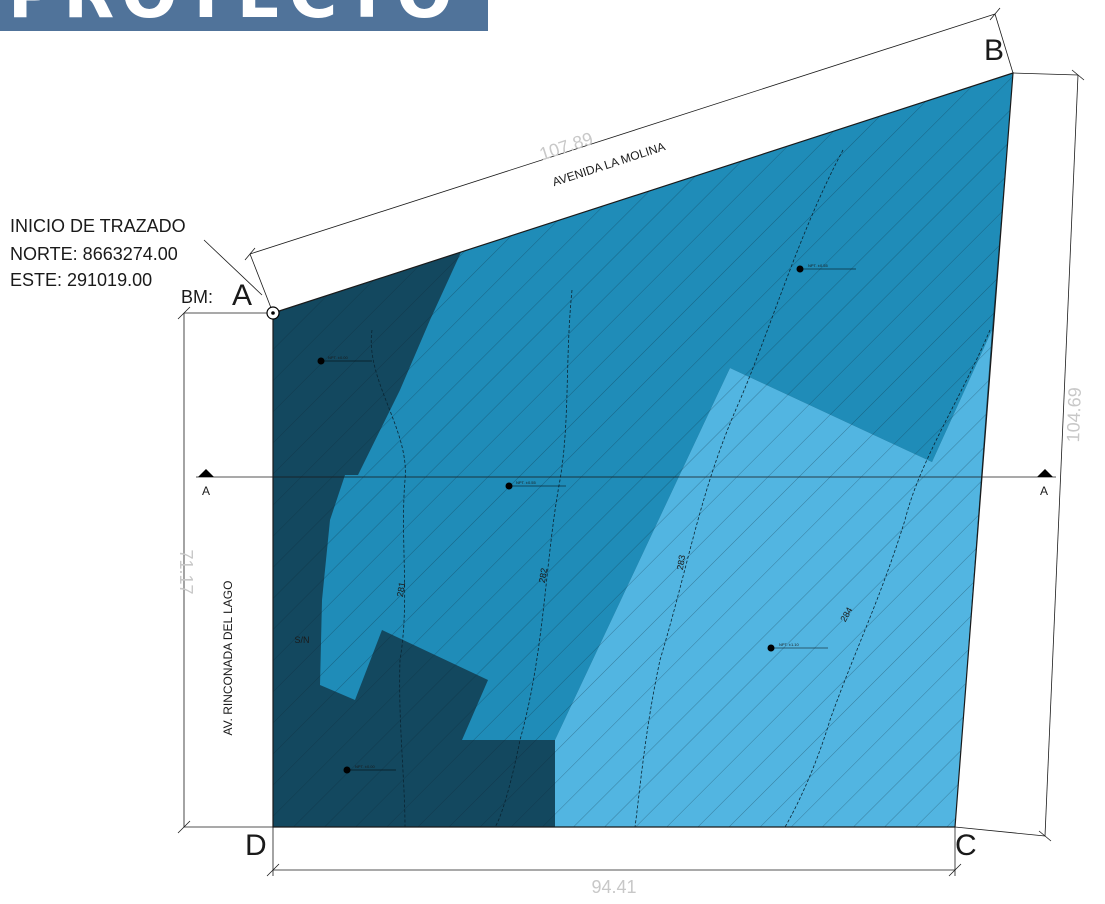  I want to click on contour-284-line, so click(887, 578).